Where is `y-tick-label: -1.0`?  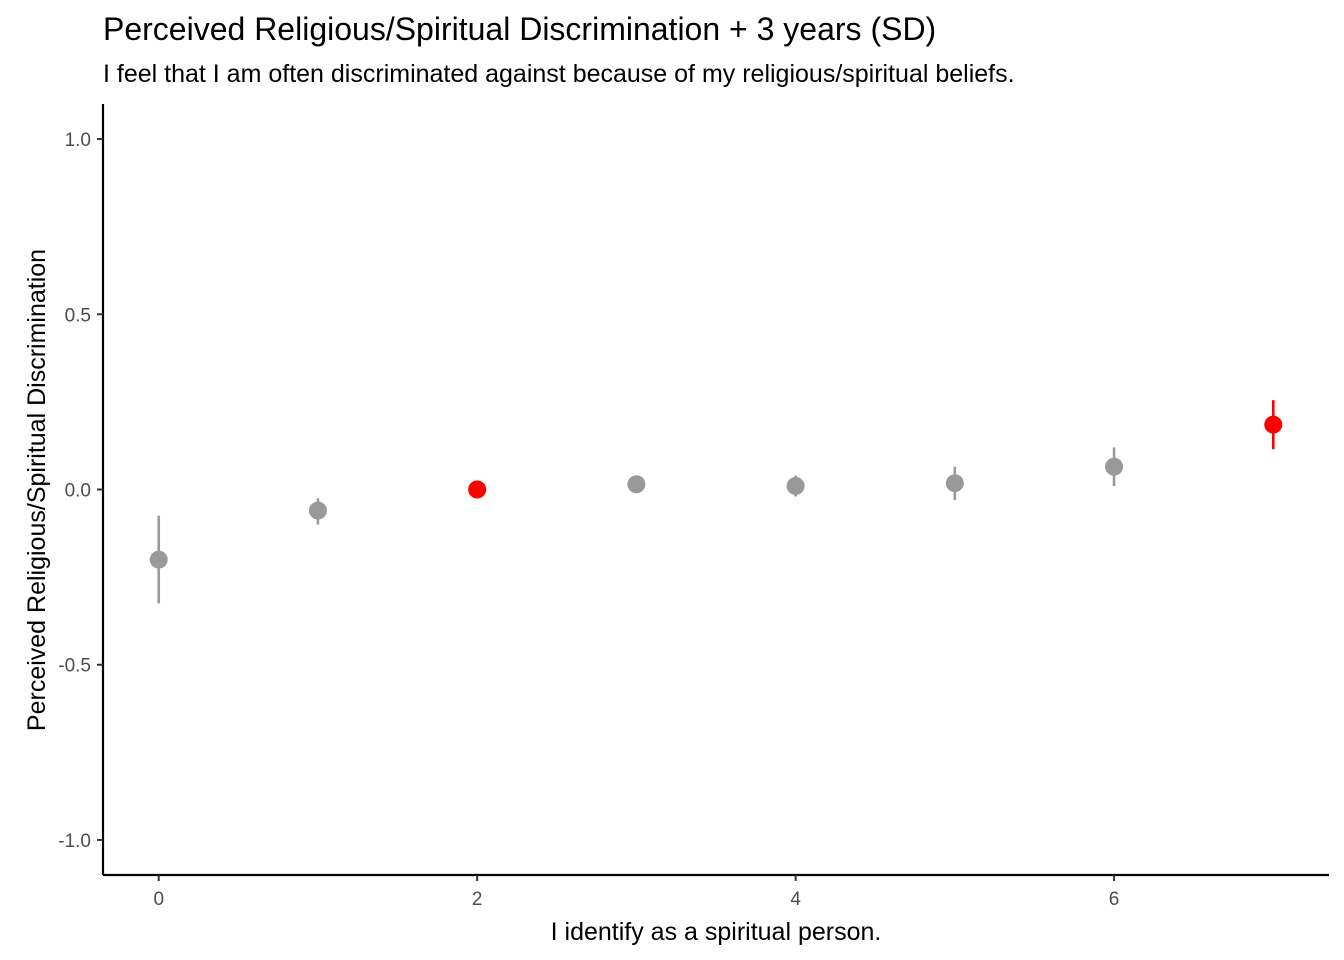 y-tick-label: -1.0 is located at coordinates (74, 841).